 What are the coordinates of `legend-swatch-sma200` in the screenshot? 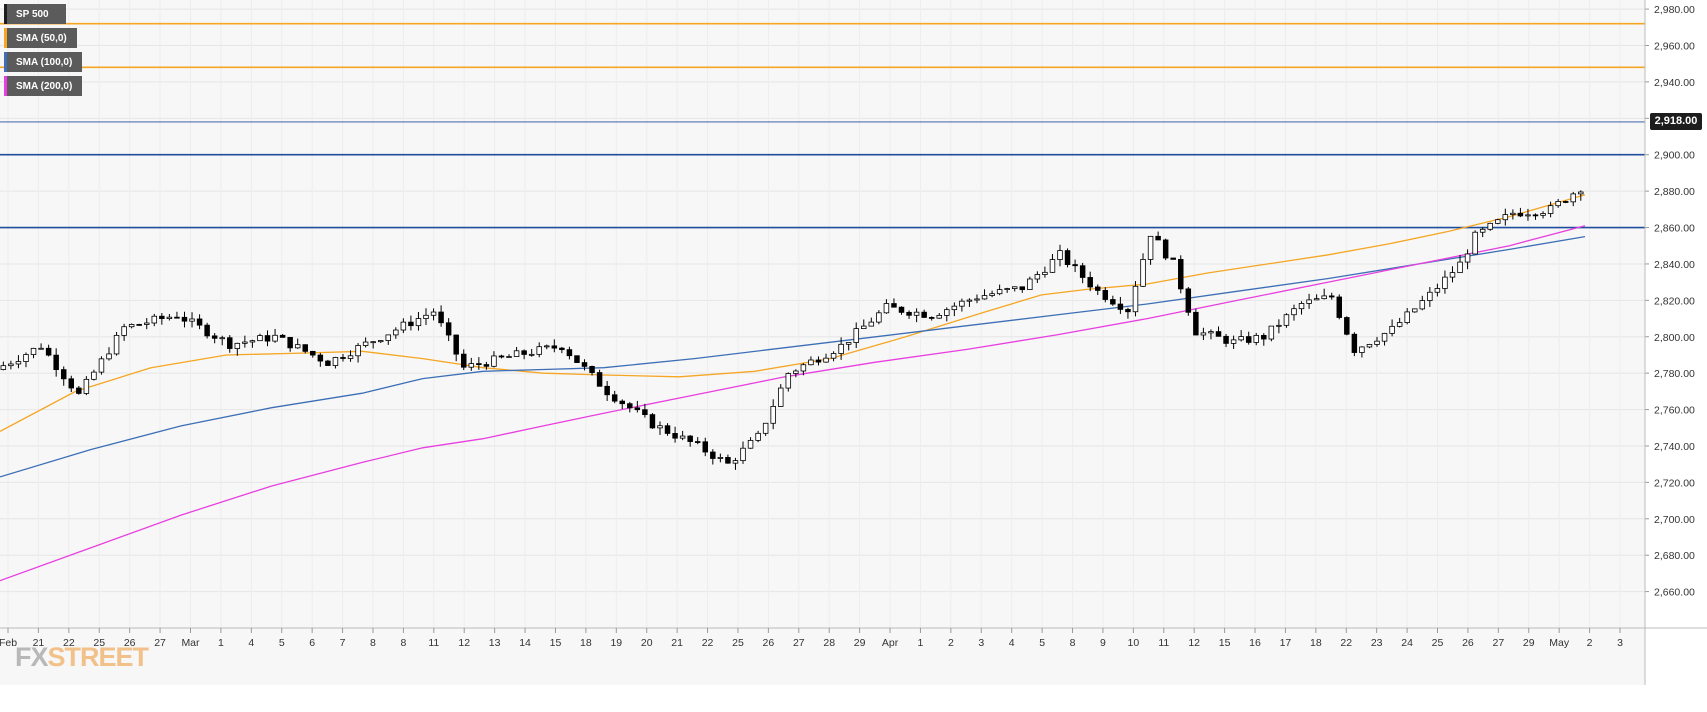 It's located at (5, 86).